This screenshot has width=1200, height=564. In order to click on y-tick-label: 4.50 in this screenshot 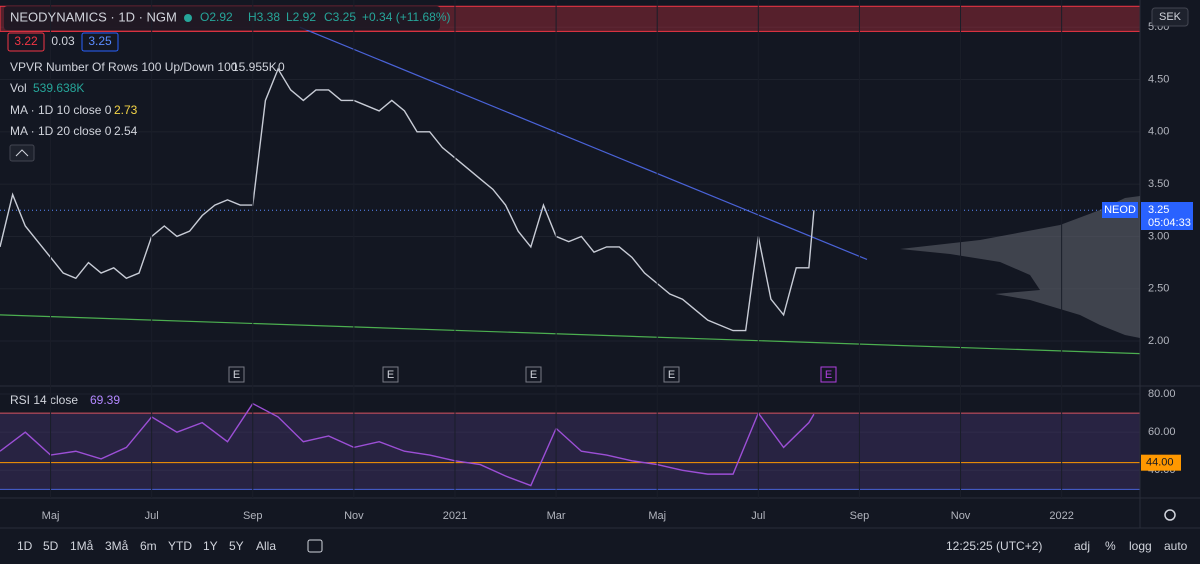, I will do `click(1158, 79)`.